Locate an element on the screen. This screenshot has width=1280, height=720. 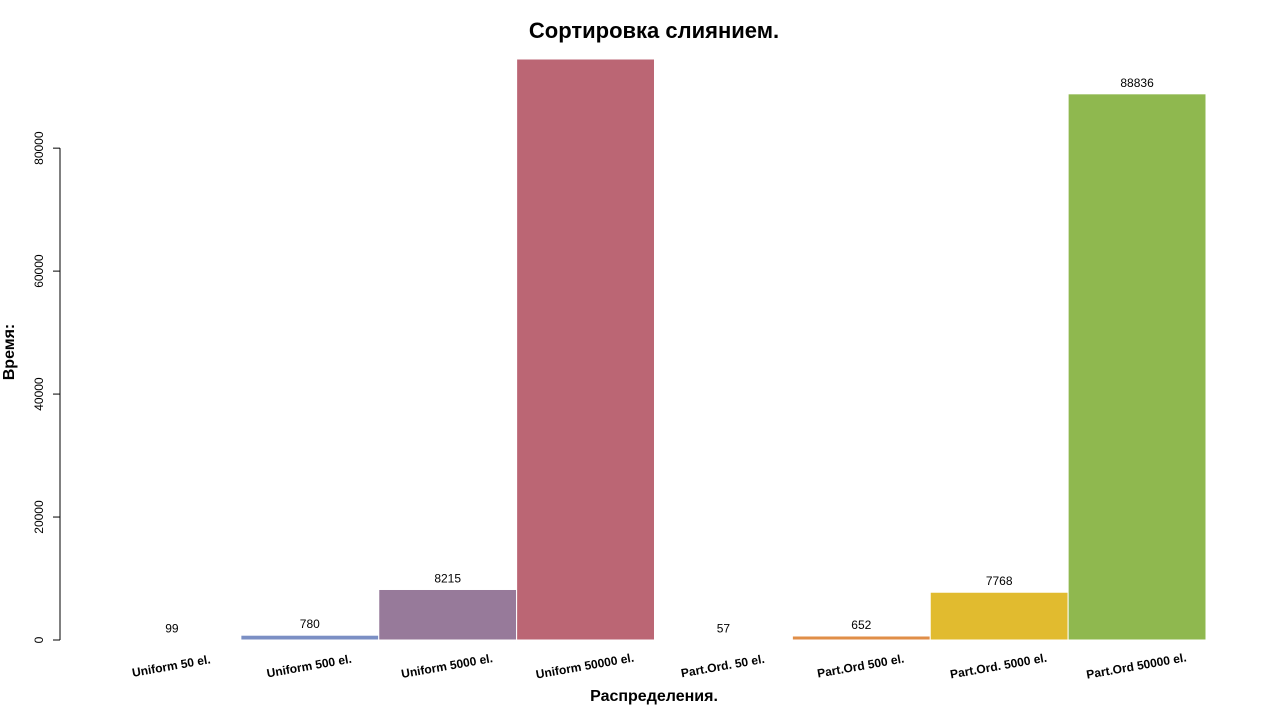
bar-value-label: 88836 is located at coordinates (1137, 83).